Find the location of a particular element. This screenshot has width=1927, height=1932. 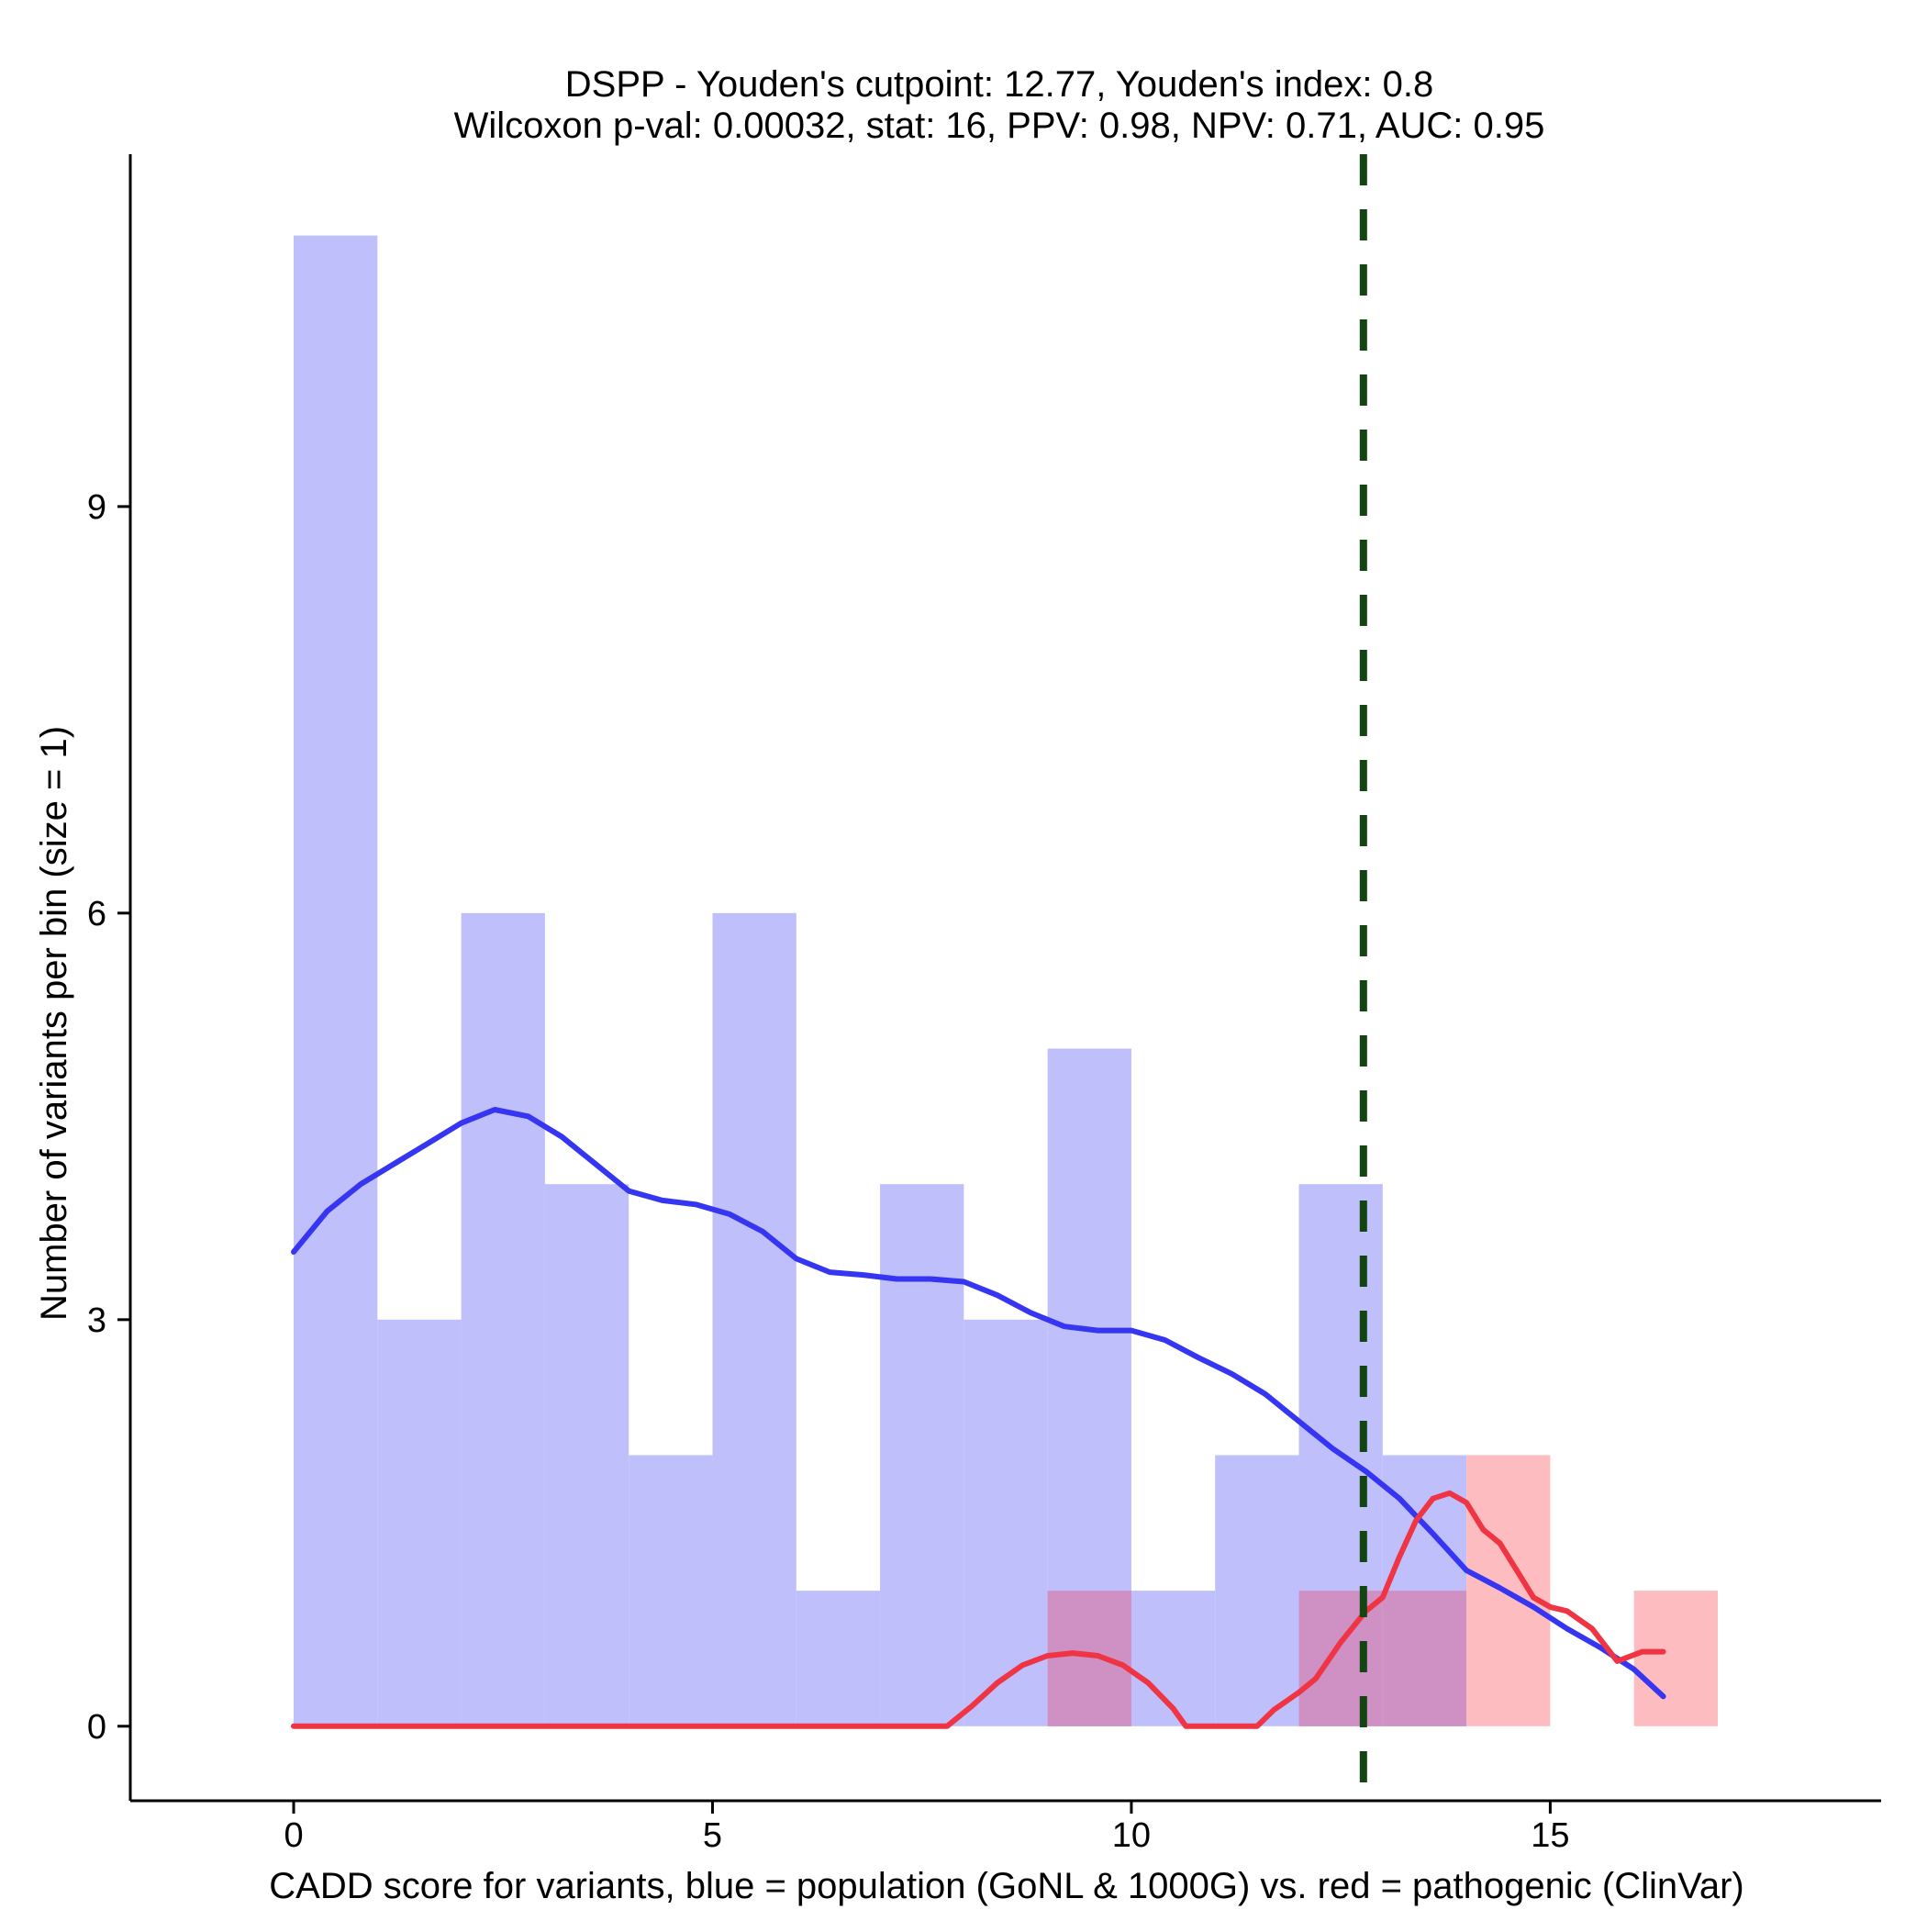

y-tick-label-6: 6 is located at coordinates (96, 914).